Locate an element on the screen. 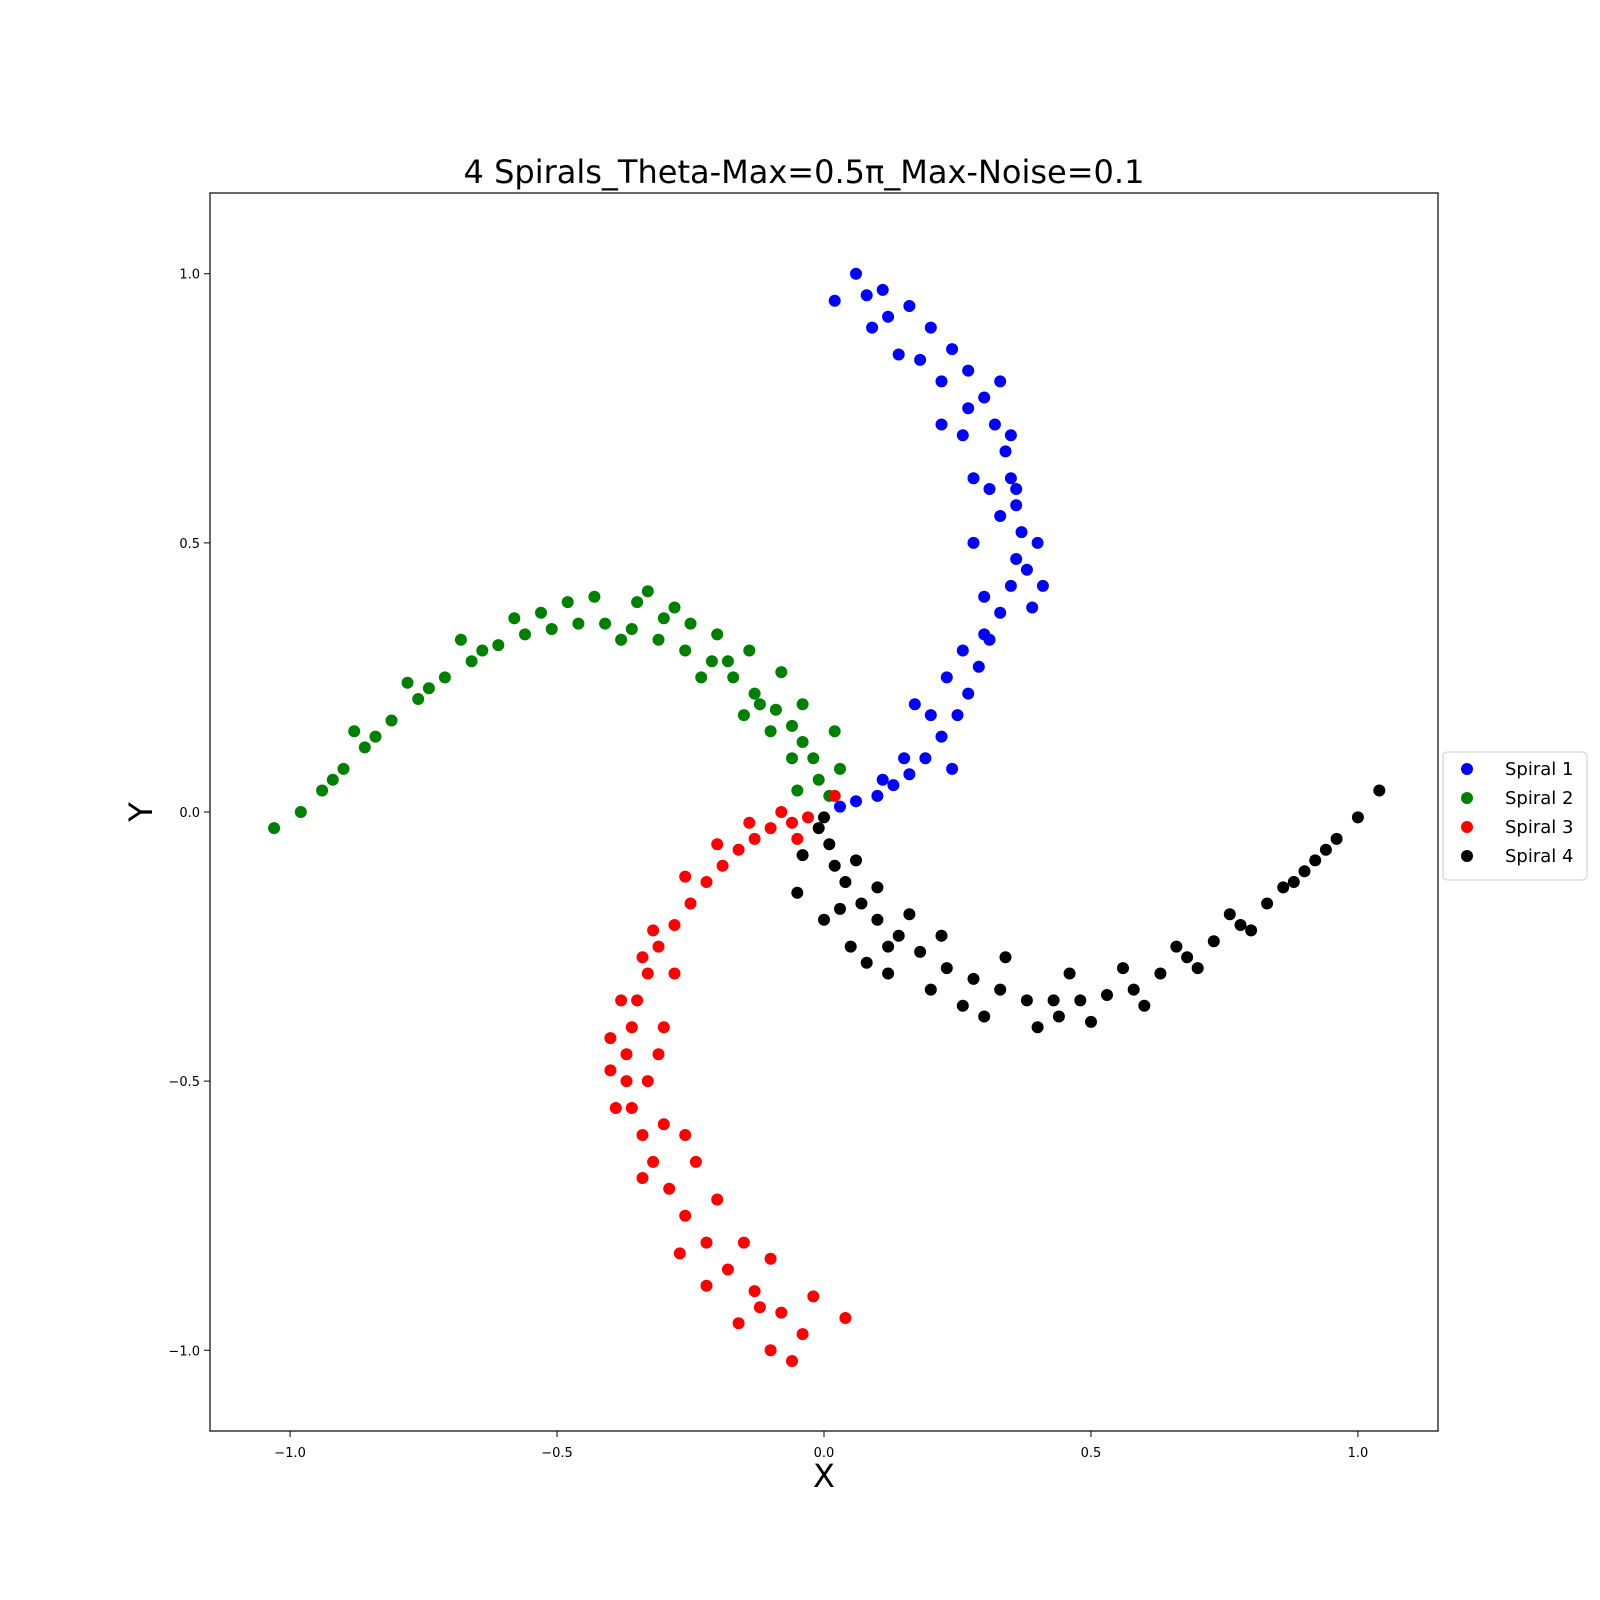 The height and width of the screenshot is (1600, 1600). x-tick-label-2: 0.0 is located at coordinates (824, 1453).